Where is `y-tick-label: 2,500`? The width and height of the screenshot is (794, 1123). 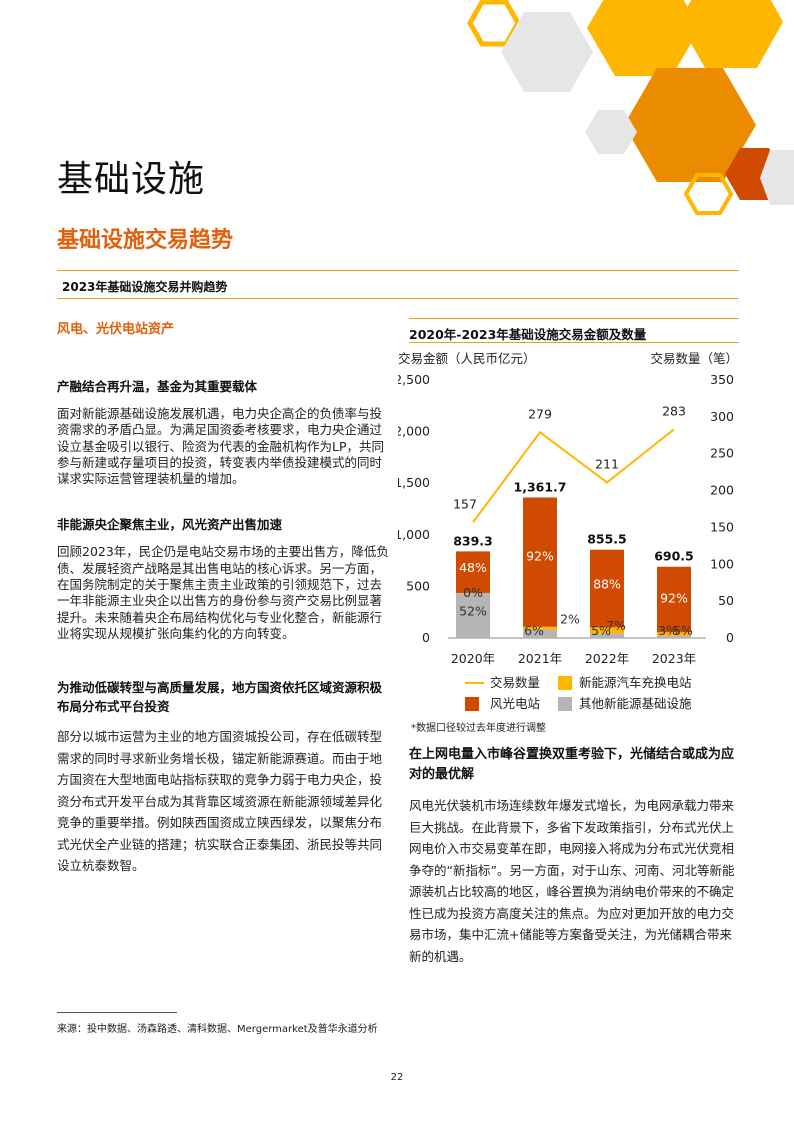
y-tick-label: 2,500 is located at coordinates (414, 379).